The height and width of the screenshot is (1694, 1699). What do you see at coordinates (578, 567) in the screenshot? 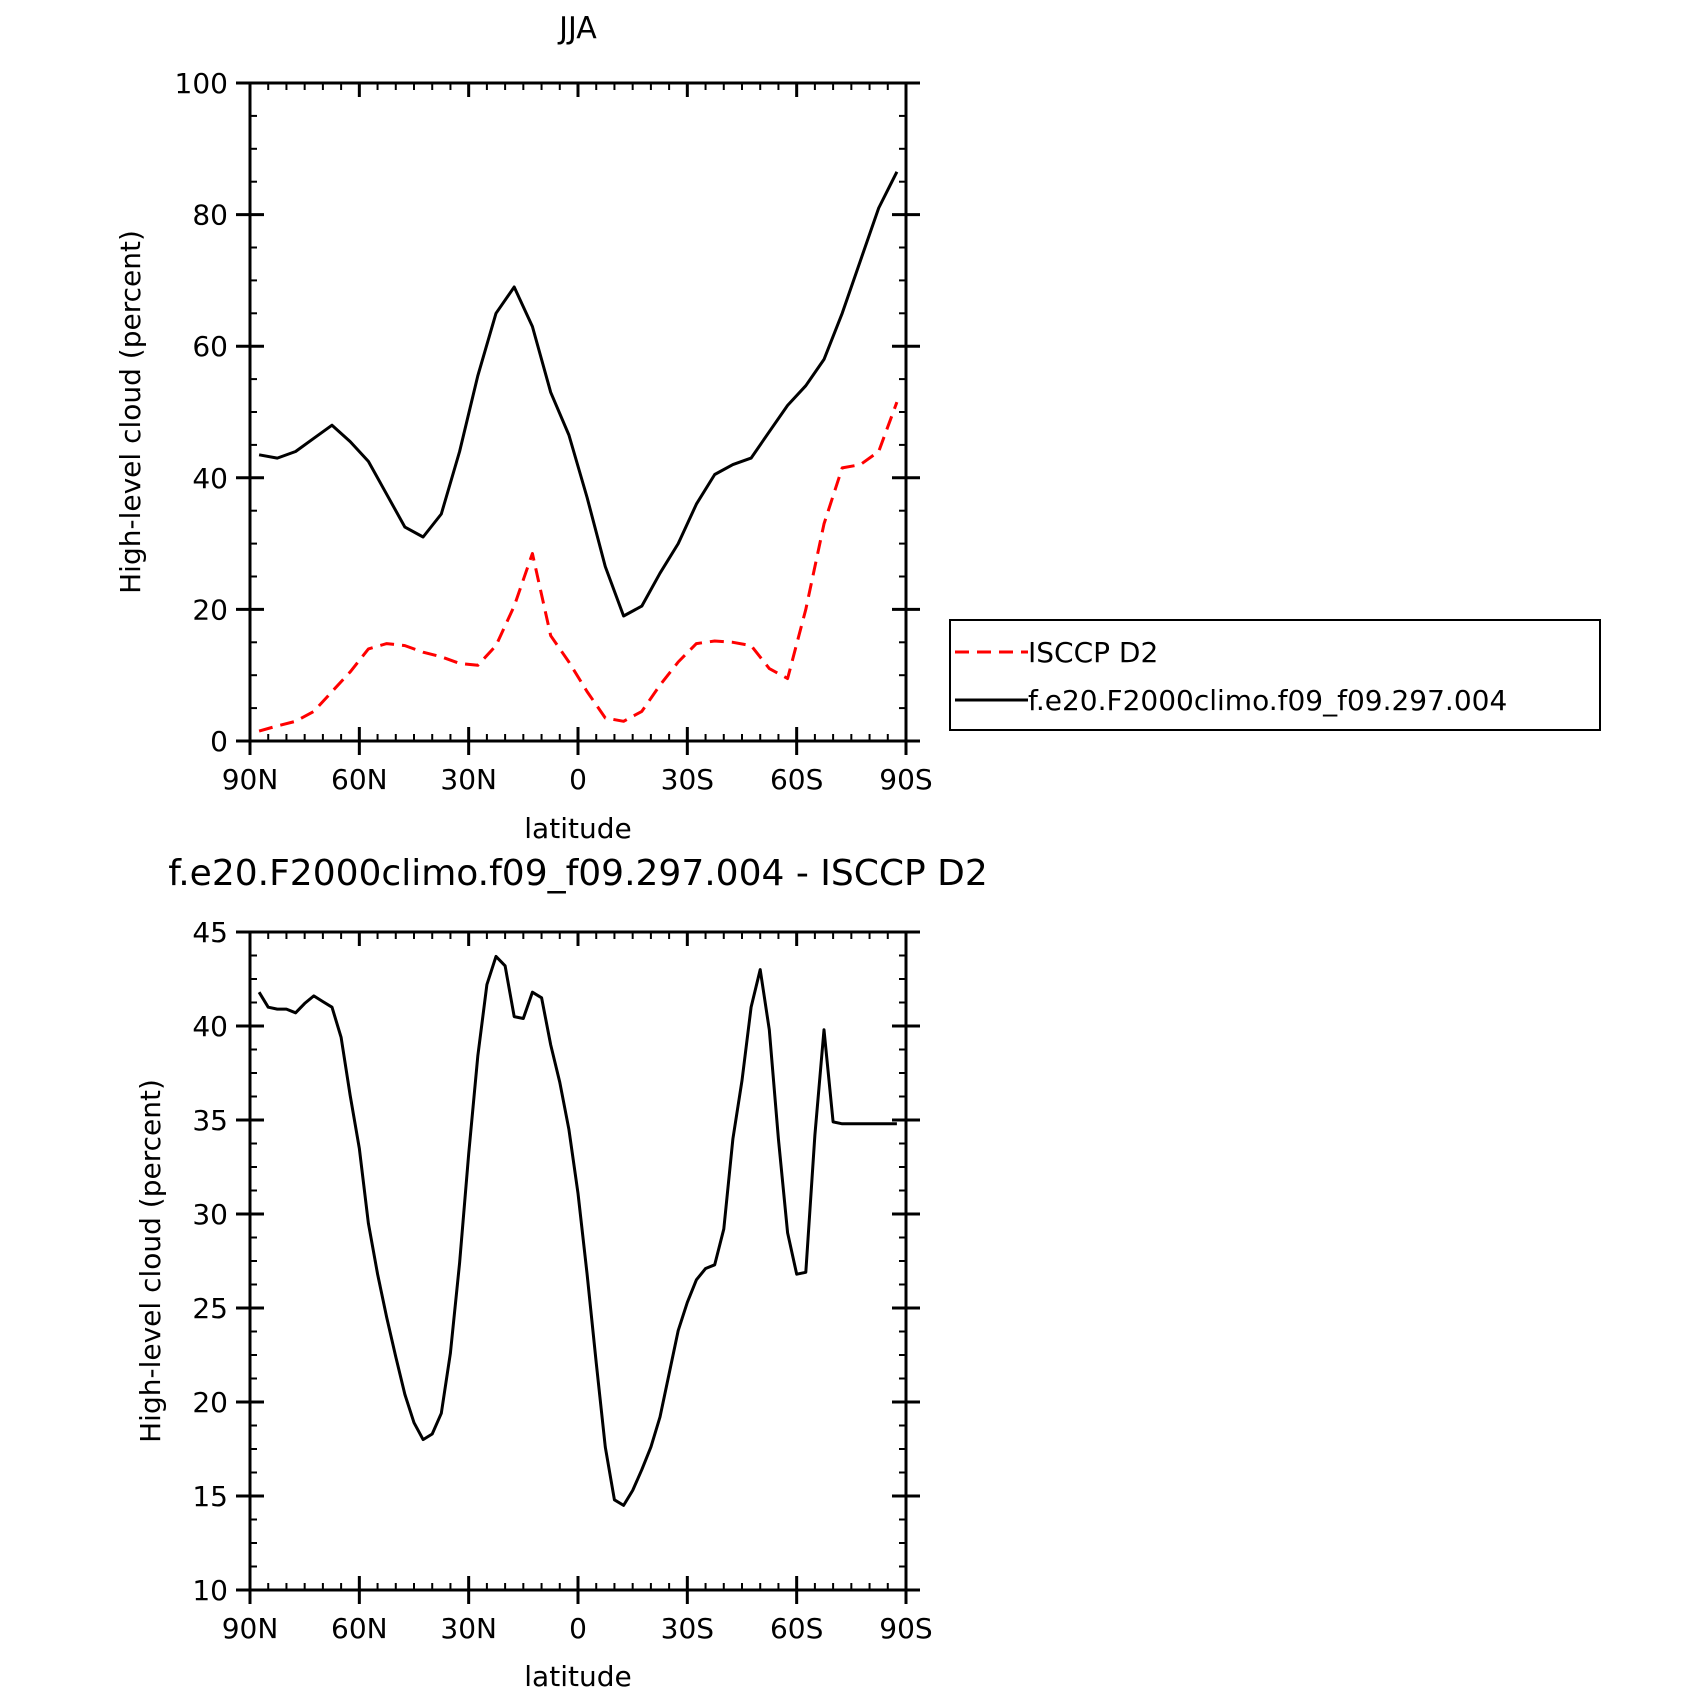
I see `top-panel-line-isccp-d2` at bounding box center [578, 567].